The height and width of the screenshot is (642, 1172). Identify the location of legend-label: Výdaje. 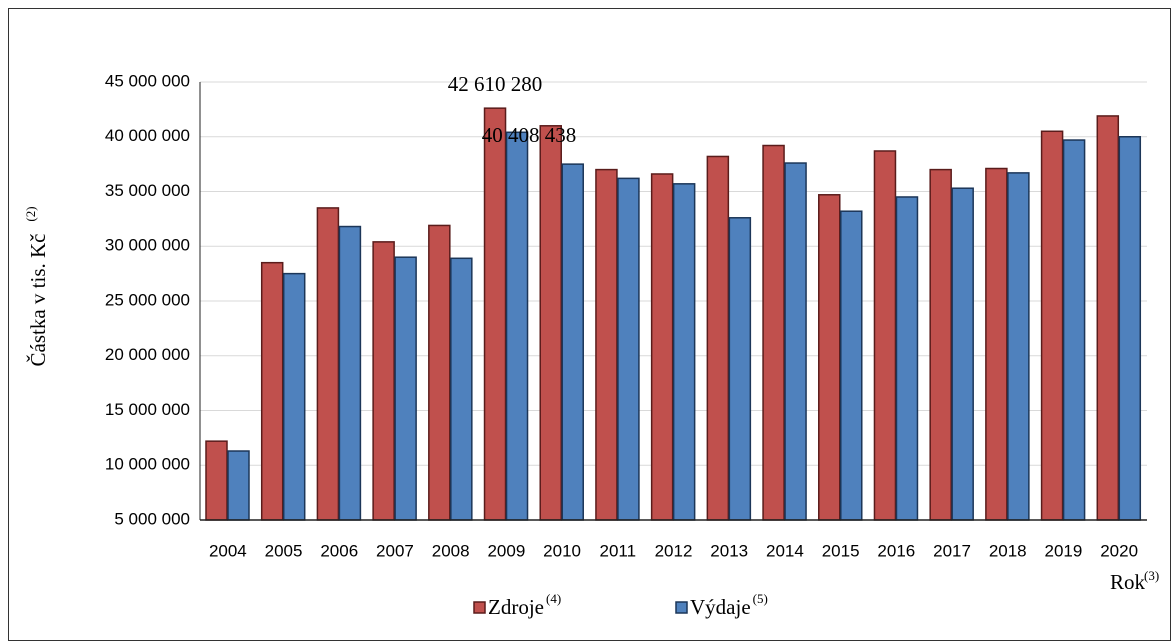
(720, 607).